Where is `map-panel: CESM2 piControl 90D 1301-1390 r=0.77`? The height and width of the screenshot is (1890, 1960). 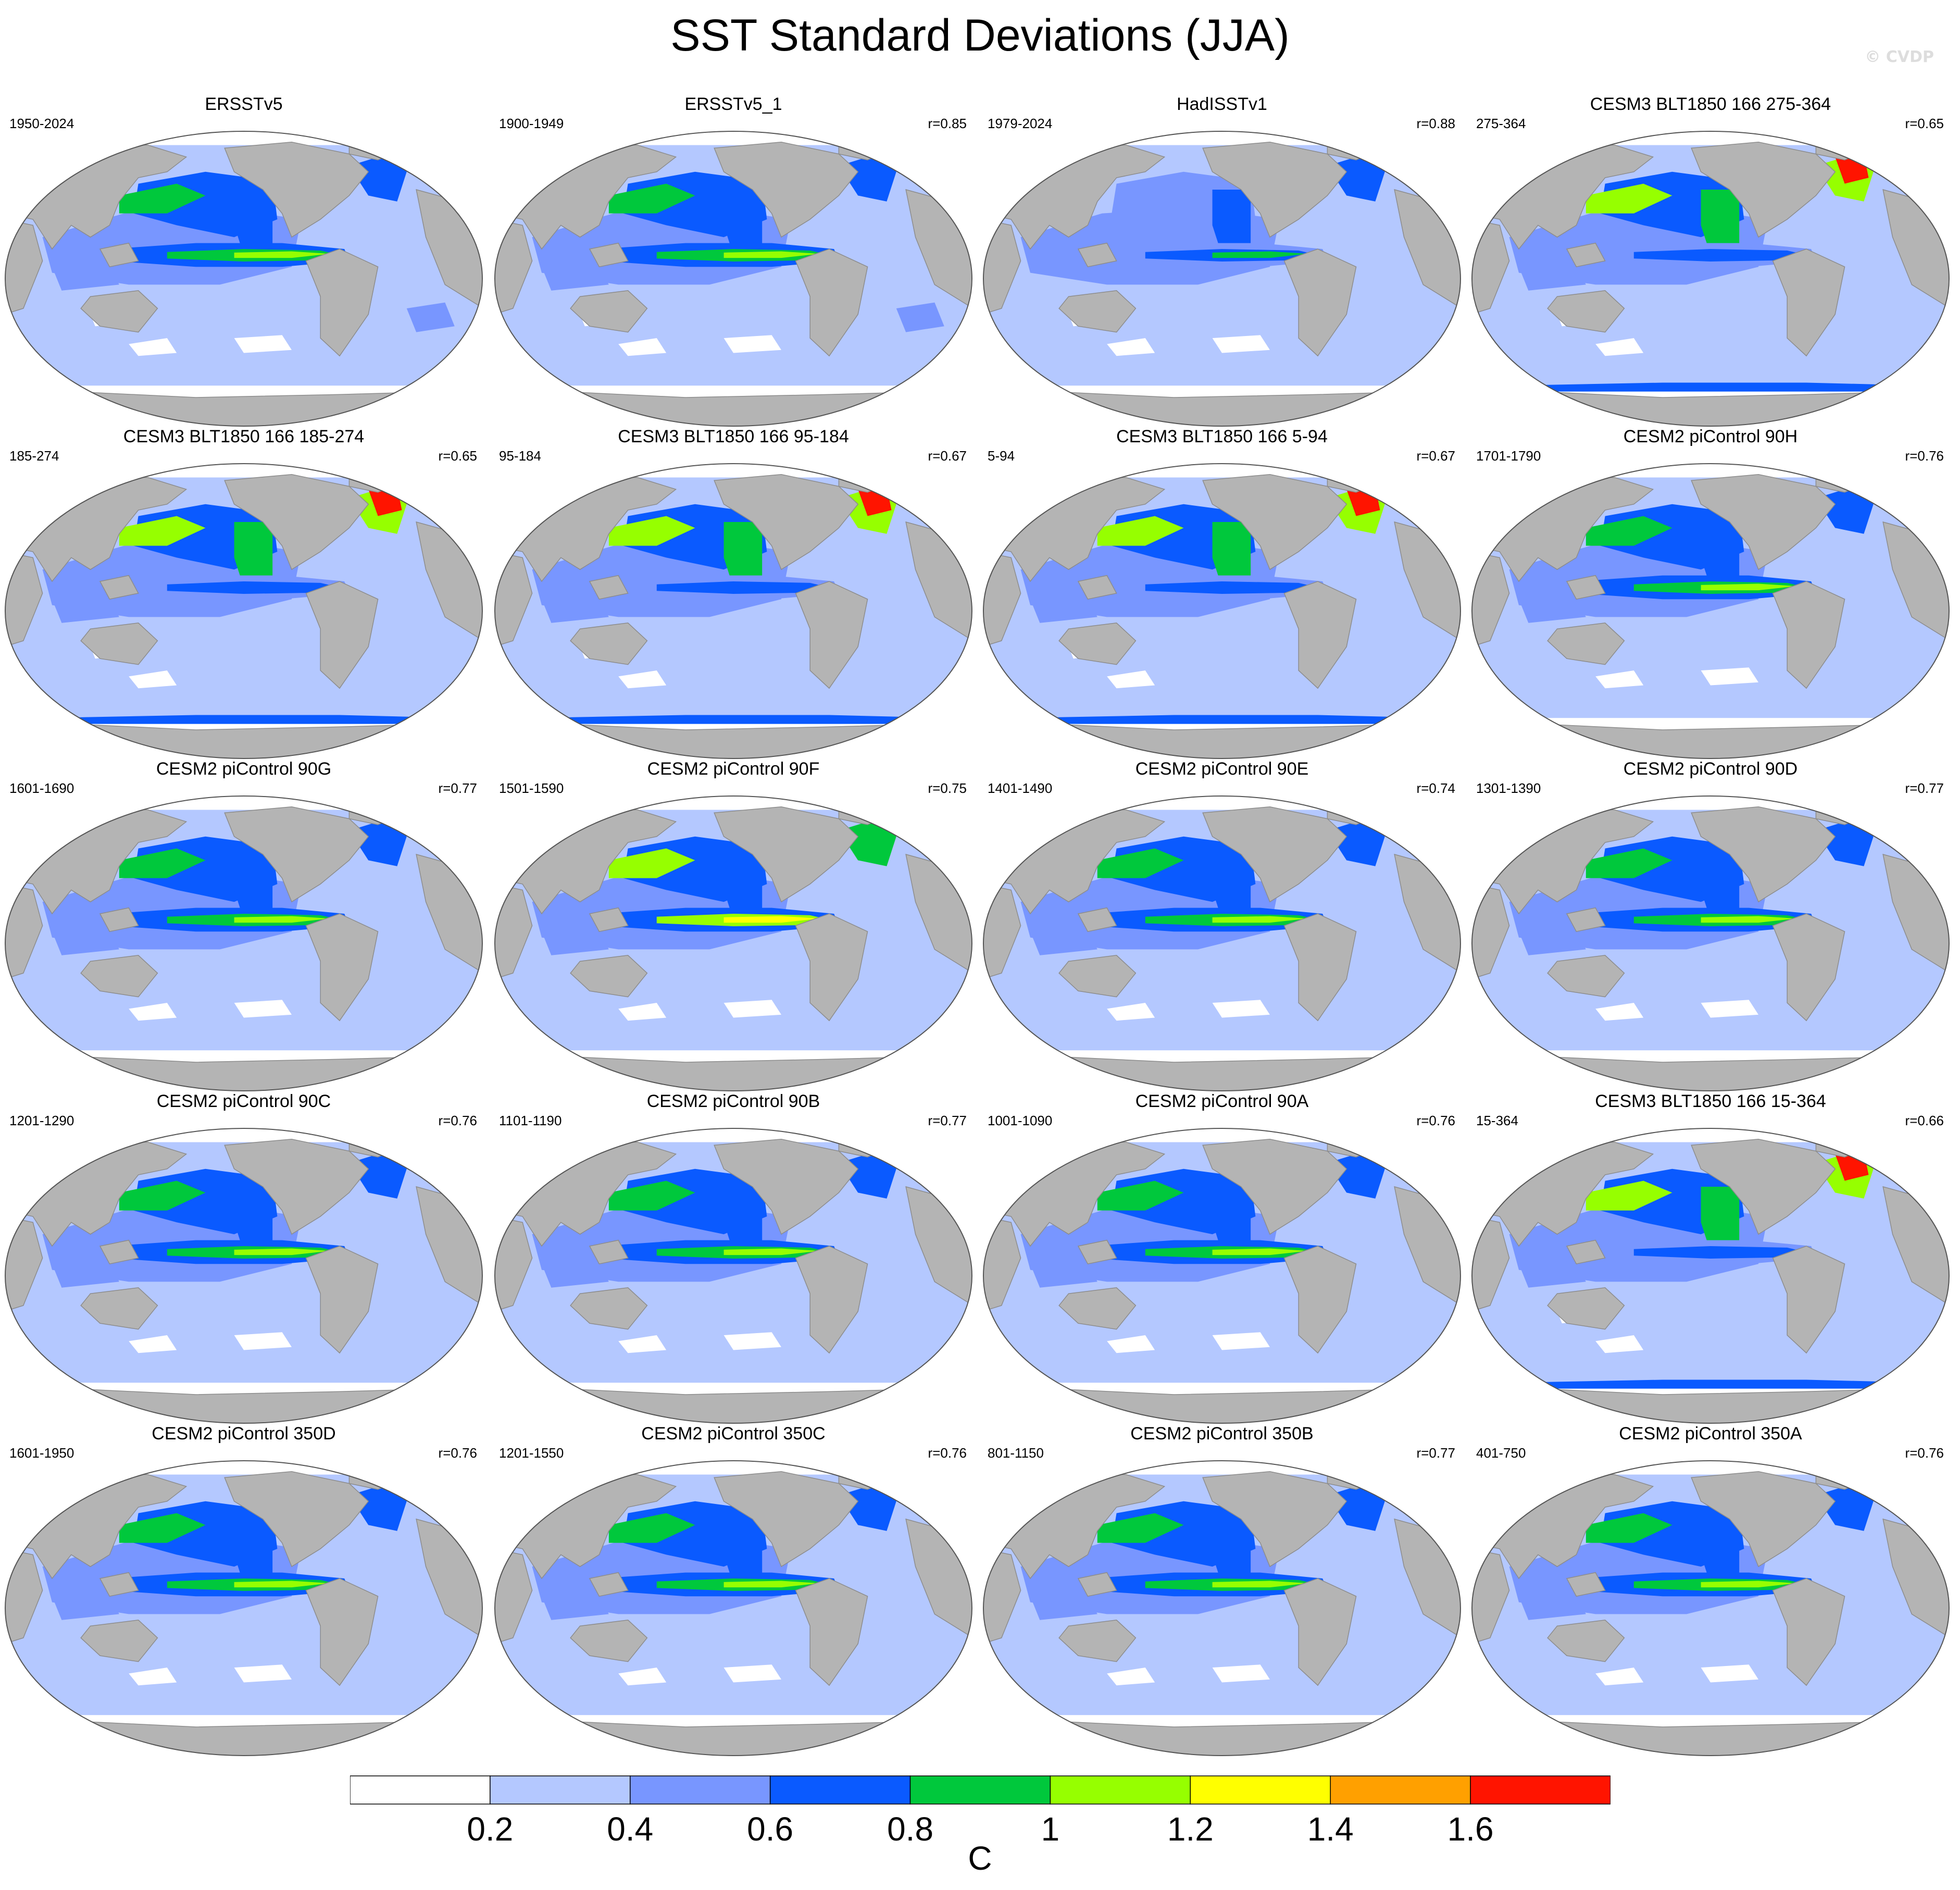
map-panel: CESM2 piControl 90D 1301-1390 r=0.77 is located at coordinates (1711, 928).